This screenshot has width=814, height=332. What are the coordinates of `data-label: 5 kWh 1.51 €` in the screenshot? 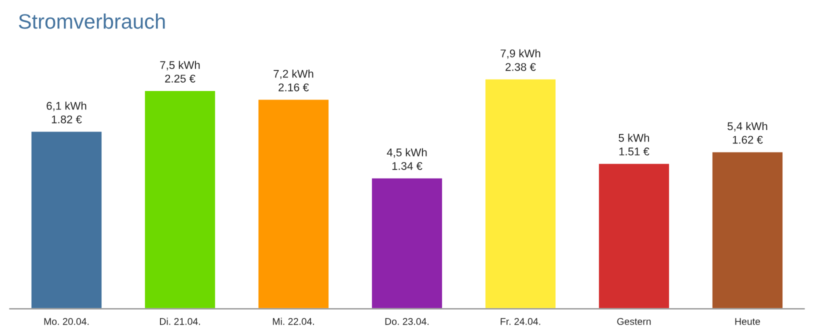 It's located at (634, 145).